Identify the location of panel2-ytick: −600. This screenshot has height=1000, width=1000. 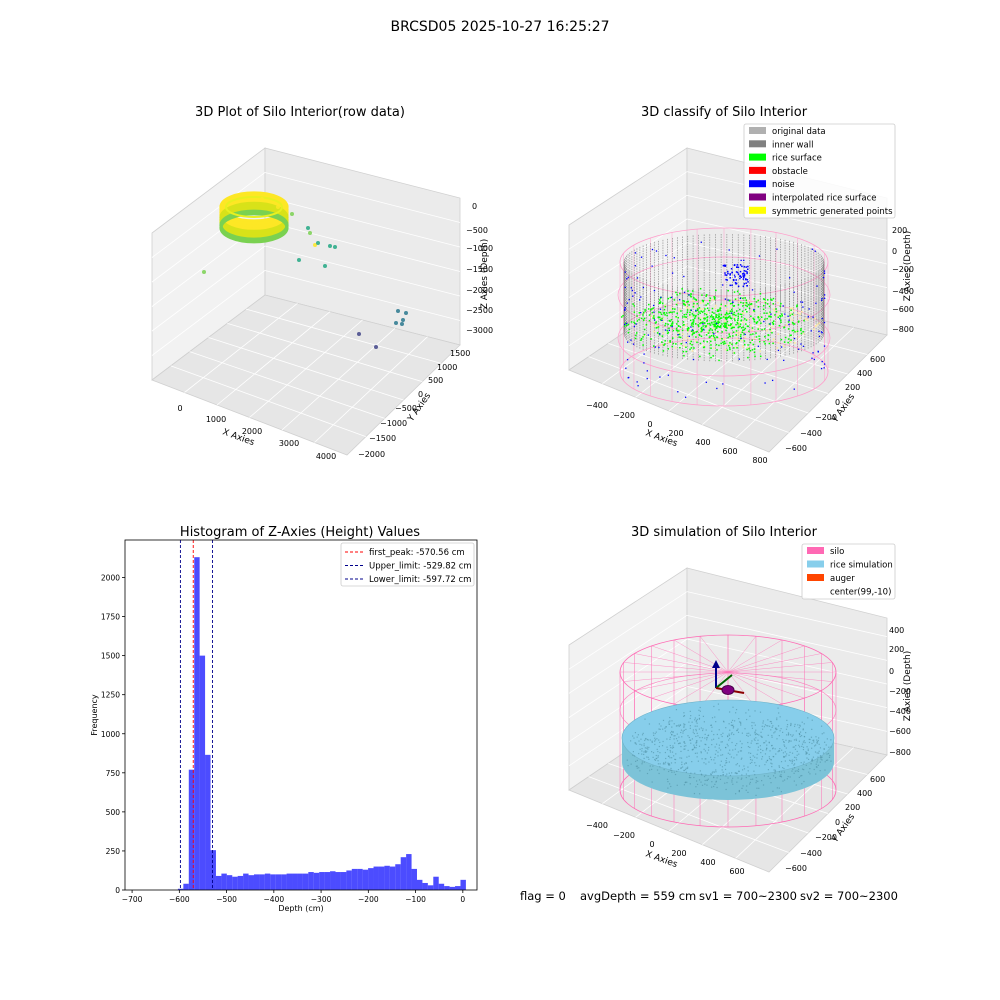
(796, 448).